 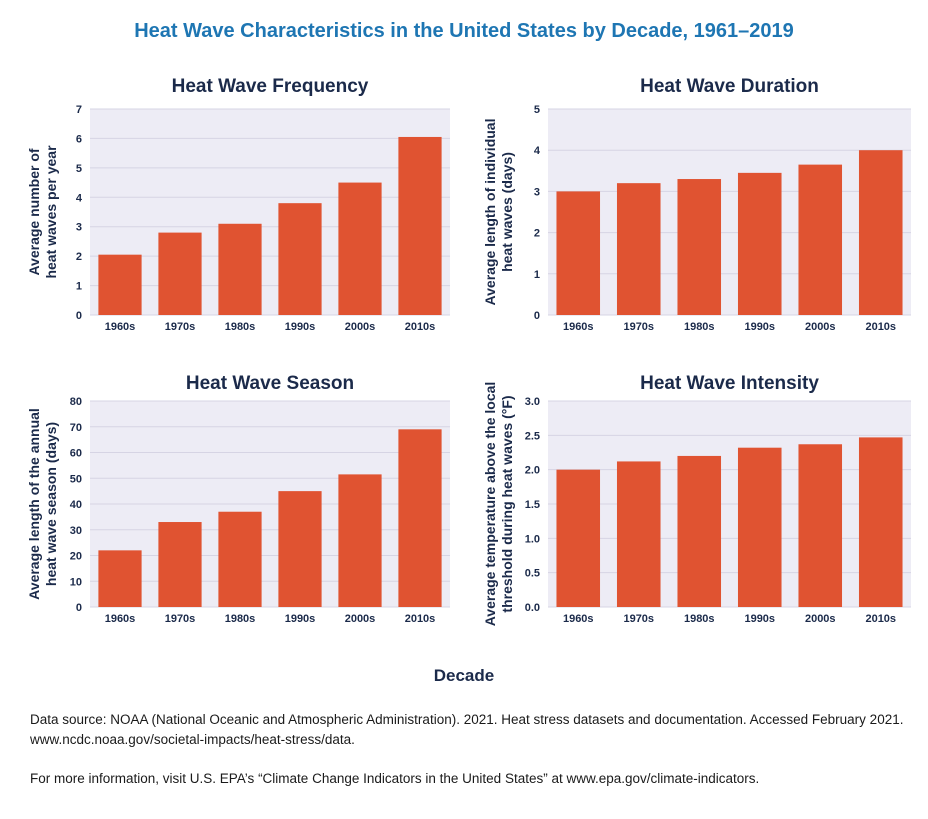 I want to click on y-tick-label: 70, so click(x=76, y=428).